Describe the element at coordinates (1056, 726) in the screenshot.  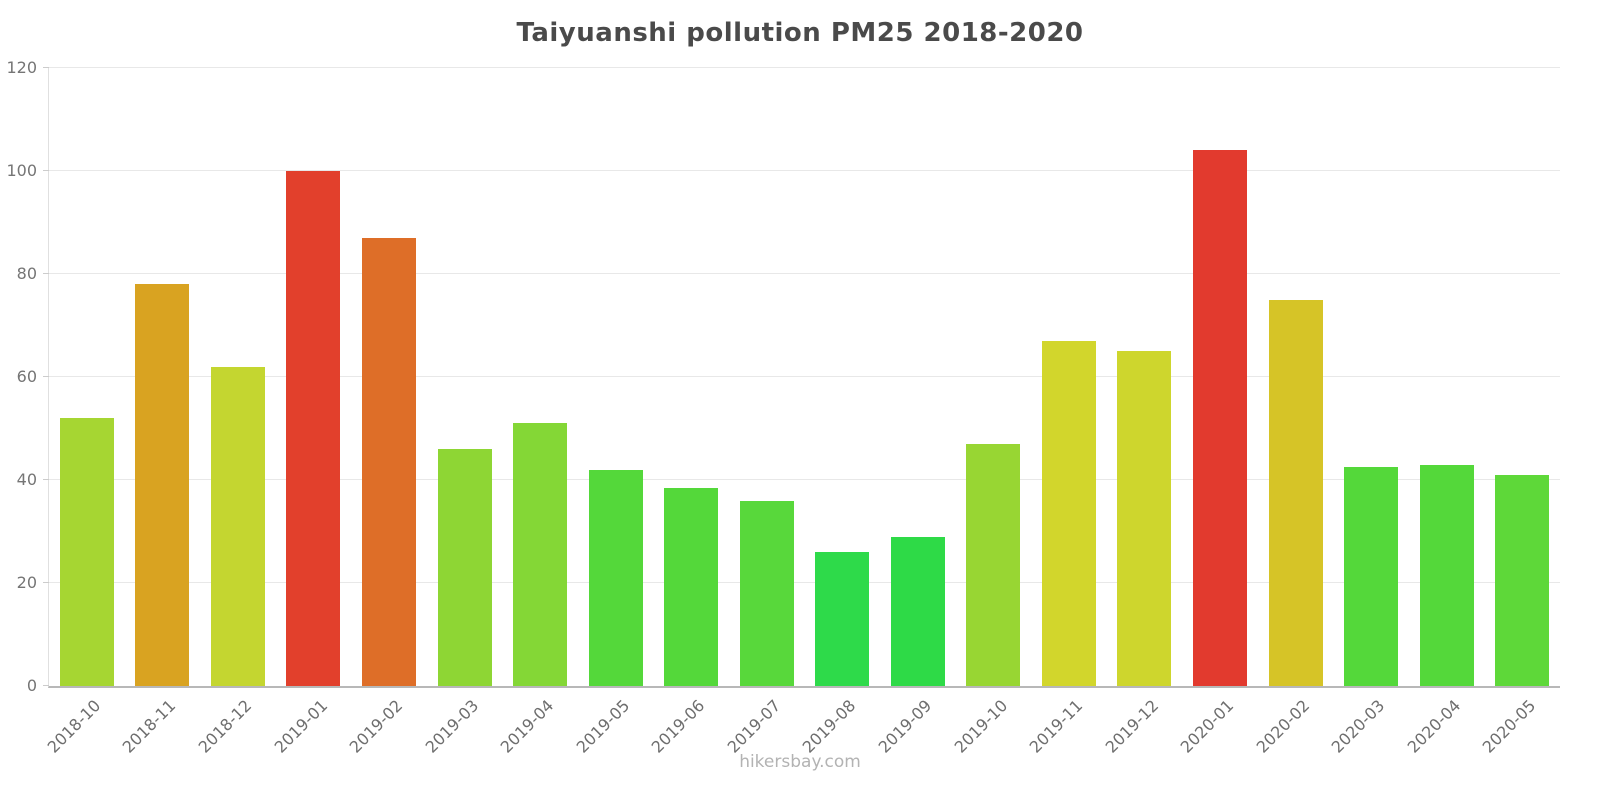
I see `x-axis-tick-label: 2019-11` at that location.